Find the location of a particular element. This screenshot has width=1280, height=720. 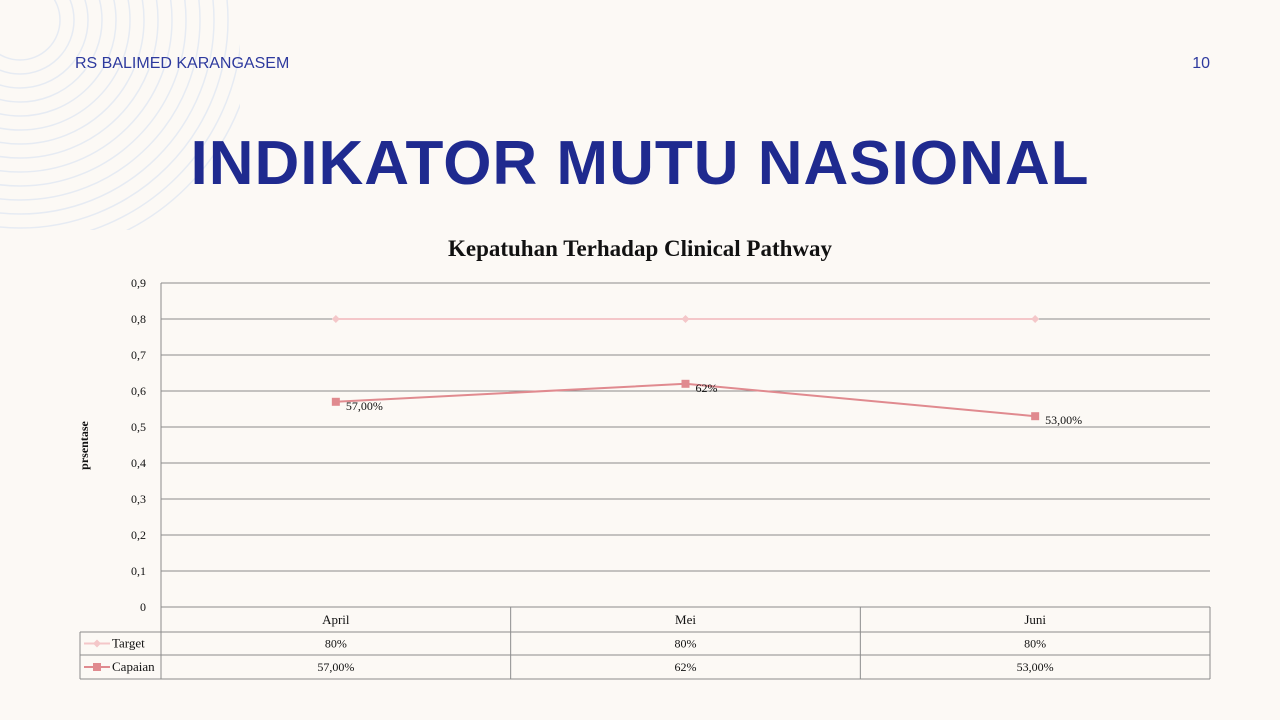

table-cell: 62% is located at coordinates (686, 667).